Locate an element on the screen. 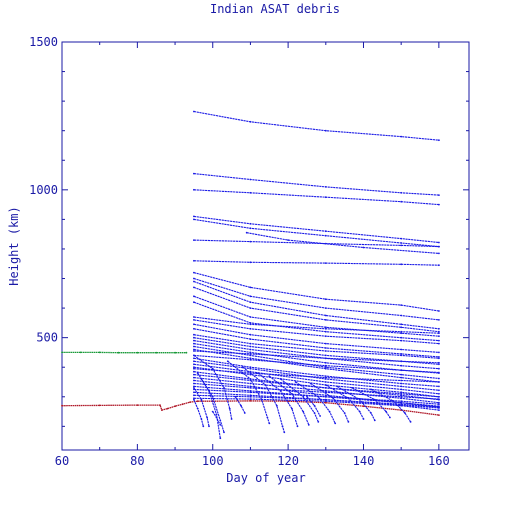  y-tick-label-0: 500 is located at coordinates (47, 338).